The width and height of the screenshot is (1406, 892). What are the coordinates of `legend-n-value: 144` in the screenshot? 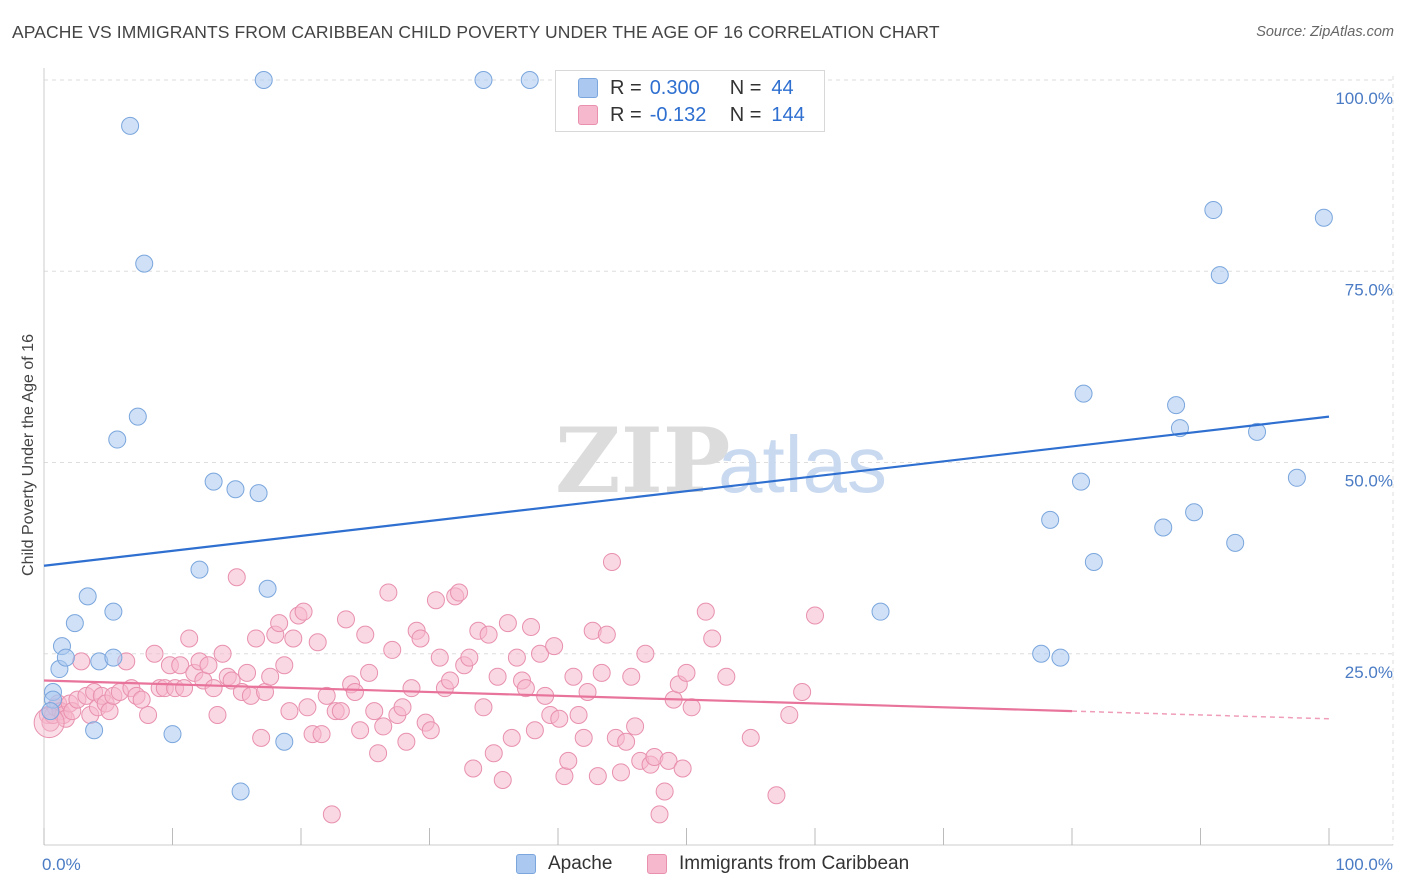 It's located at (788, 114).